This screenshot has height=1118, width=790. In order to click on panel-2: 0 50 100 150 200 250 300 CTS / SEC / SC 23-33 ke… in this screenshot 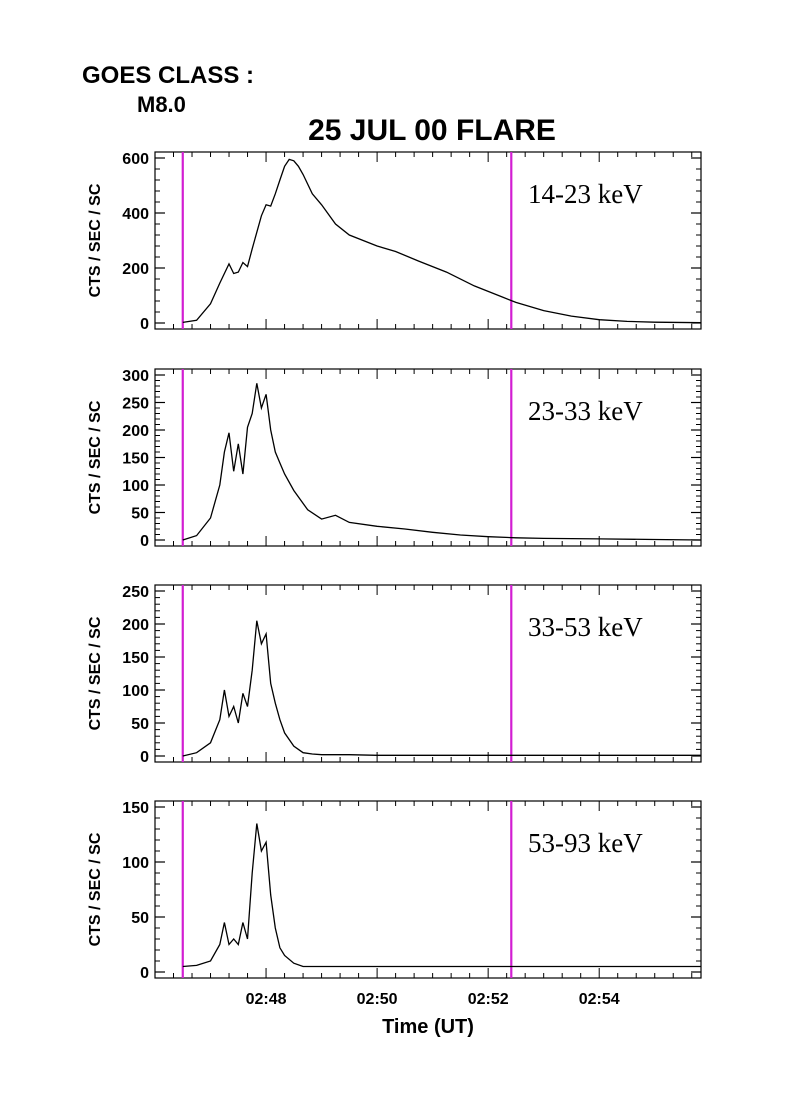, I will do `click(394, 459)`.